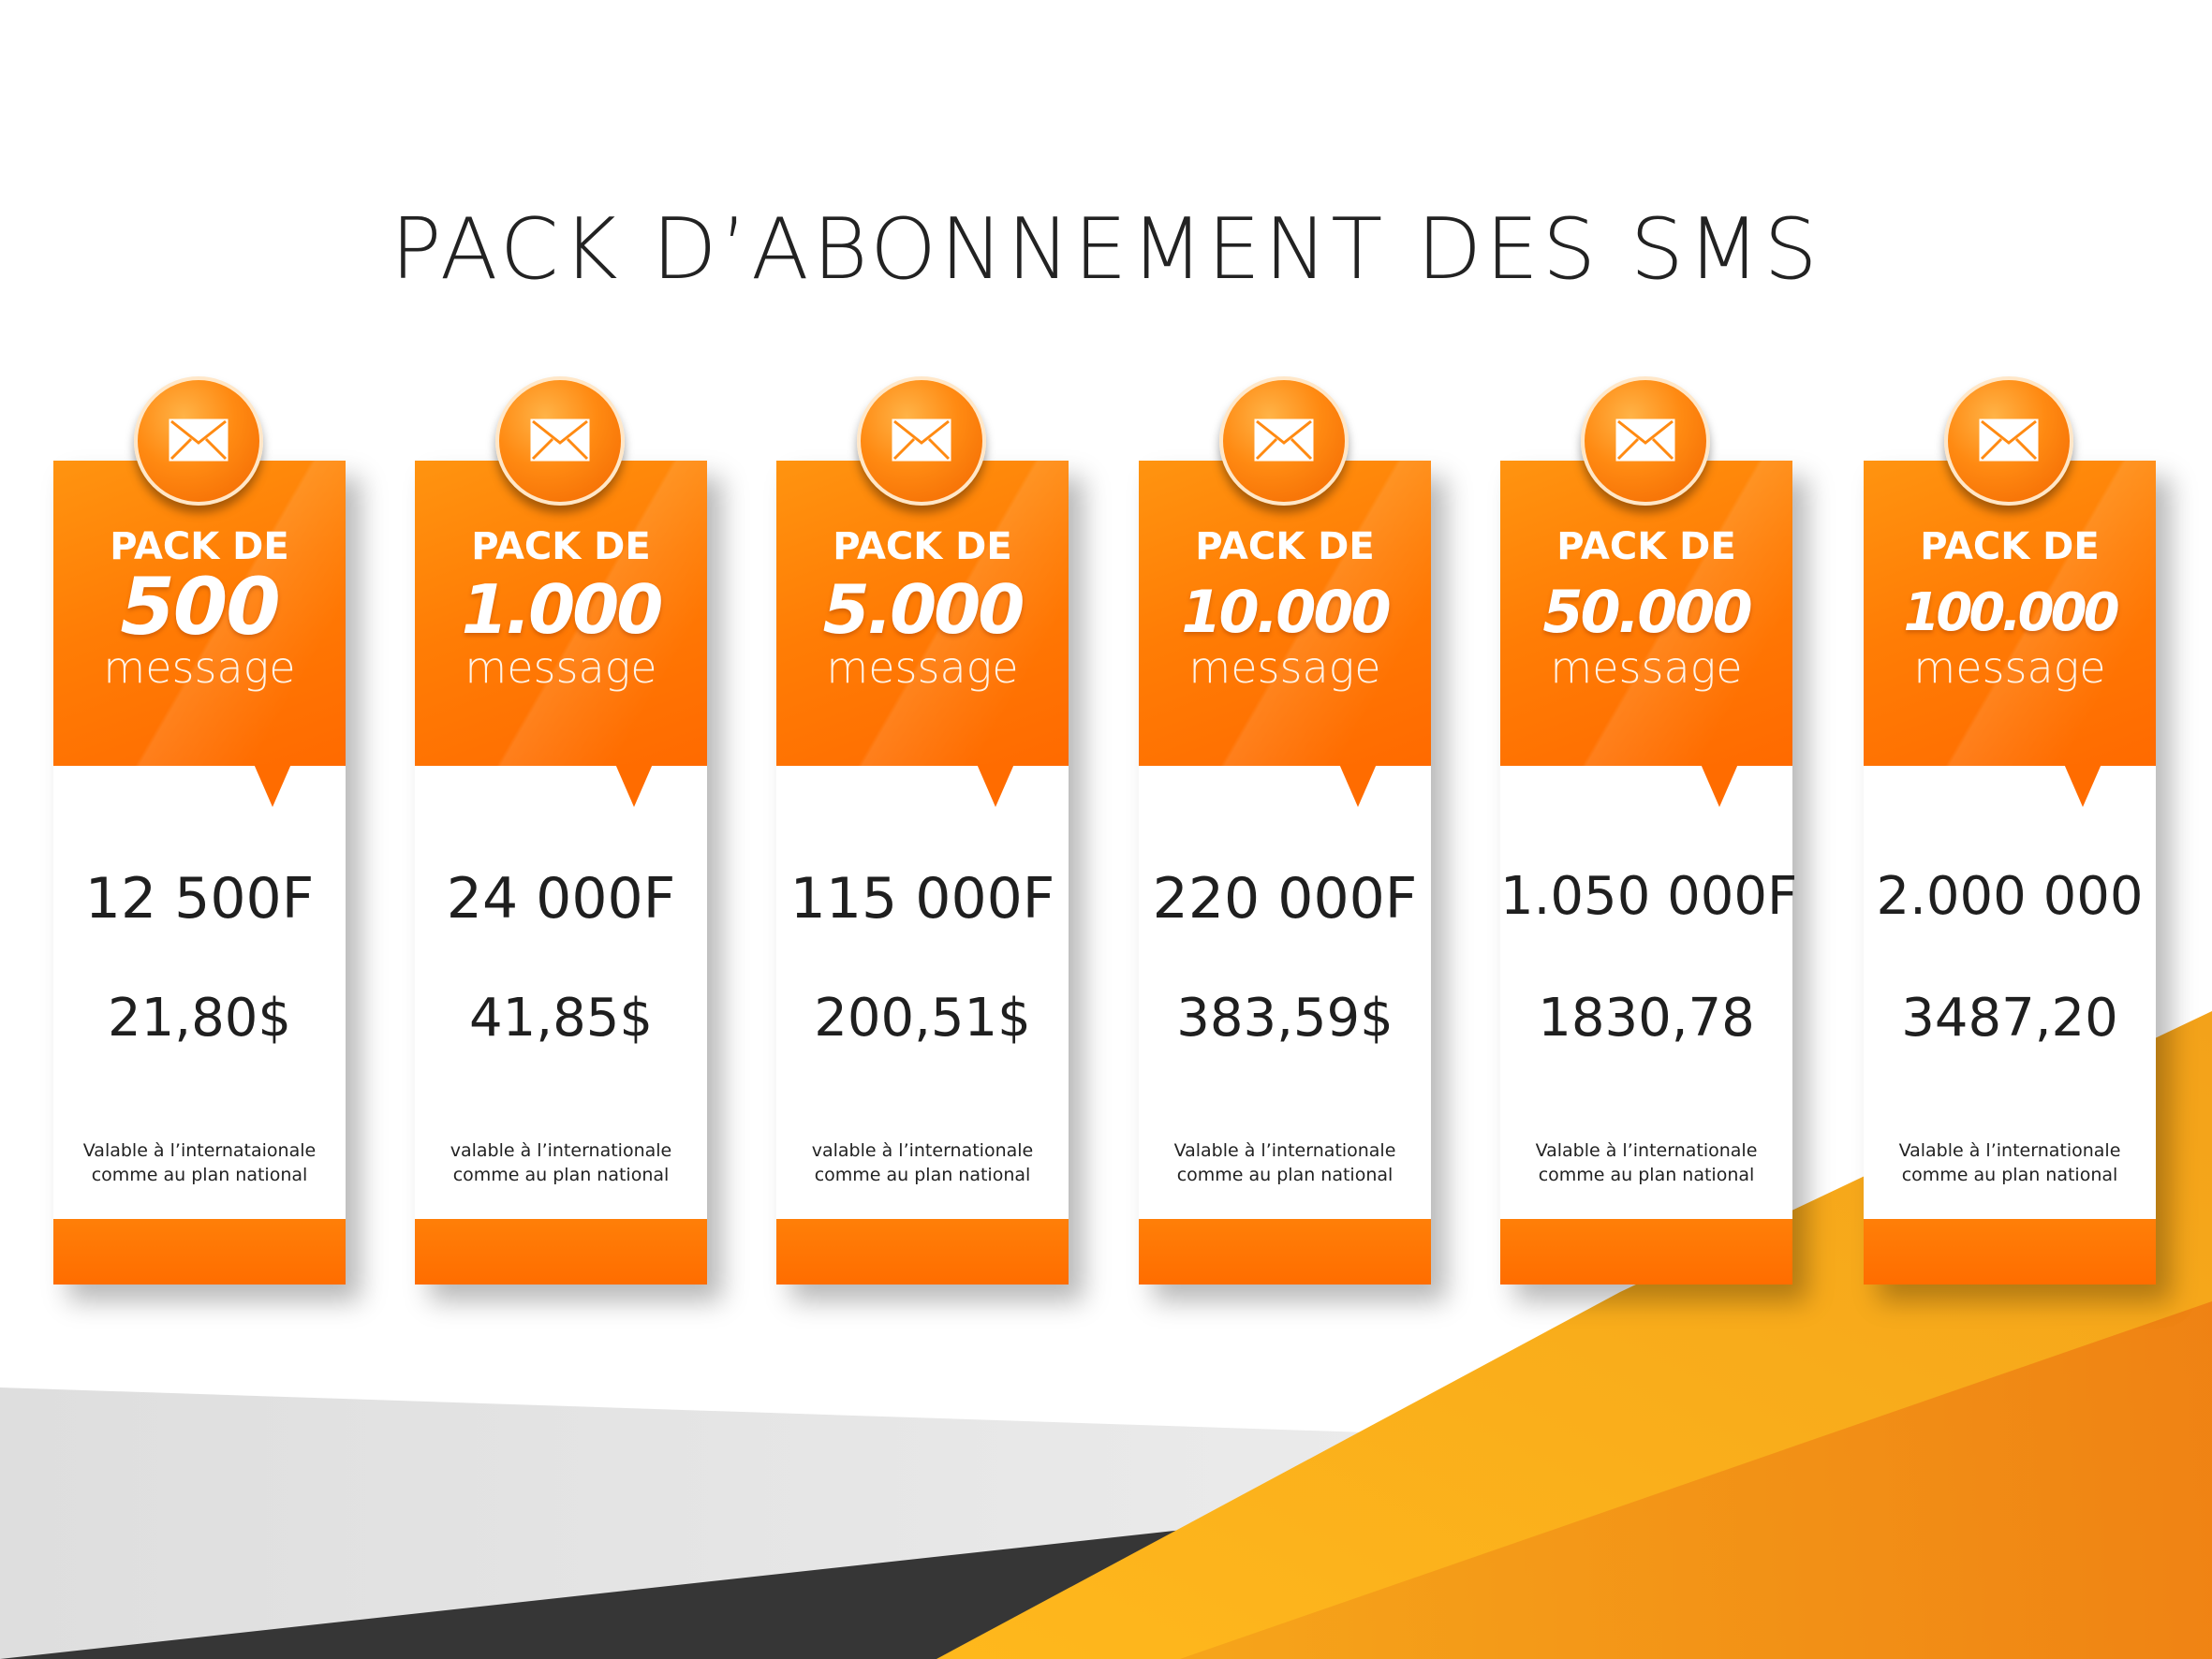 The width and height of the screenshot is (2212, 1659). Describe the element at coordinates (200, 899) in the screenshot. I see `price-fcfa: 12 500F` at that location.